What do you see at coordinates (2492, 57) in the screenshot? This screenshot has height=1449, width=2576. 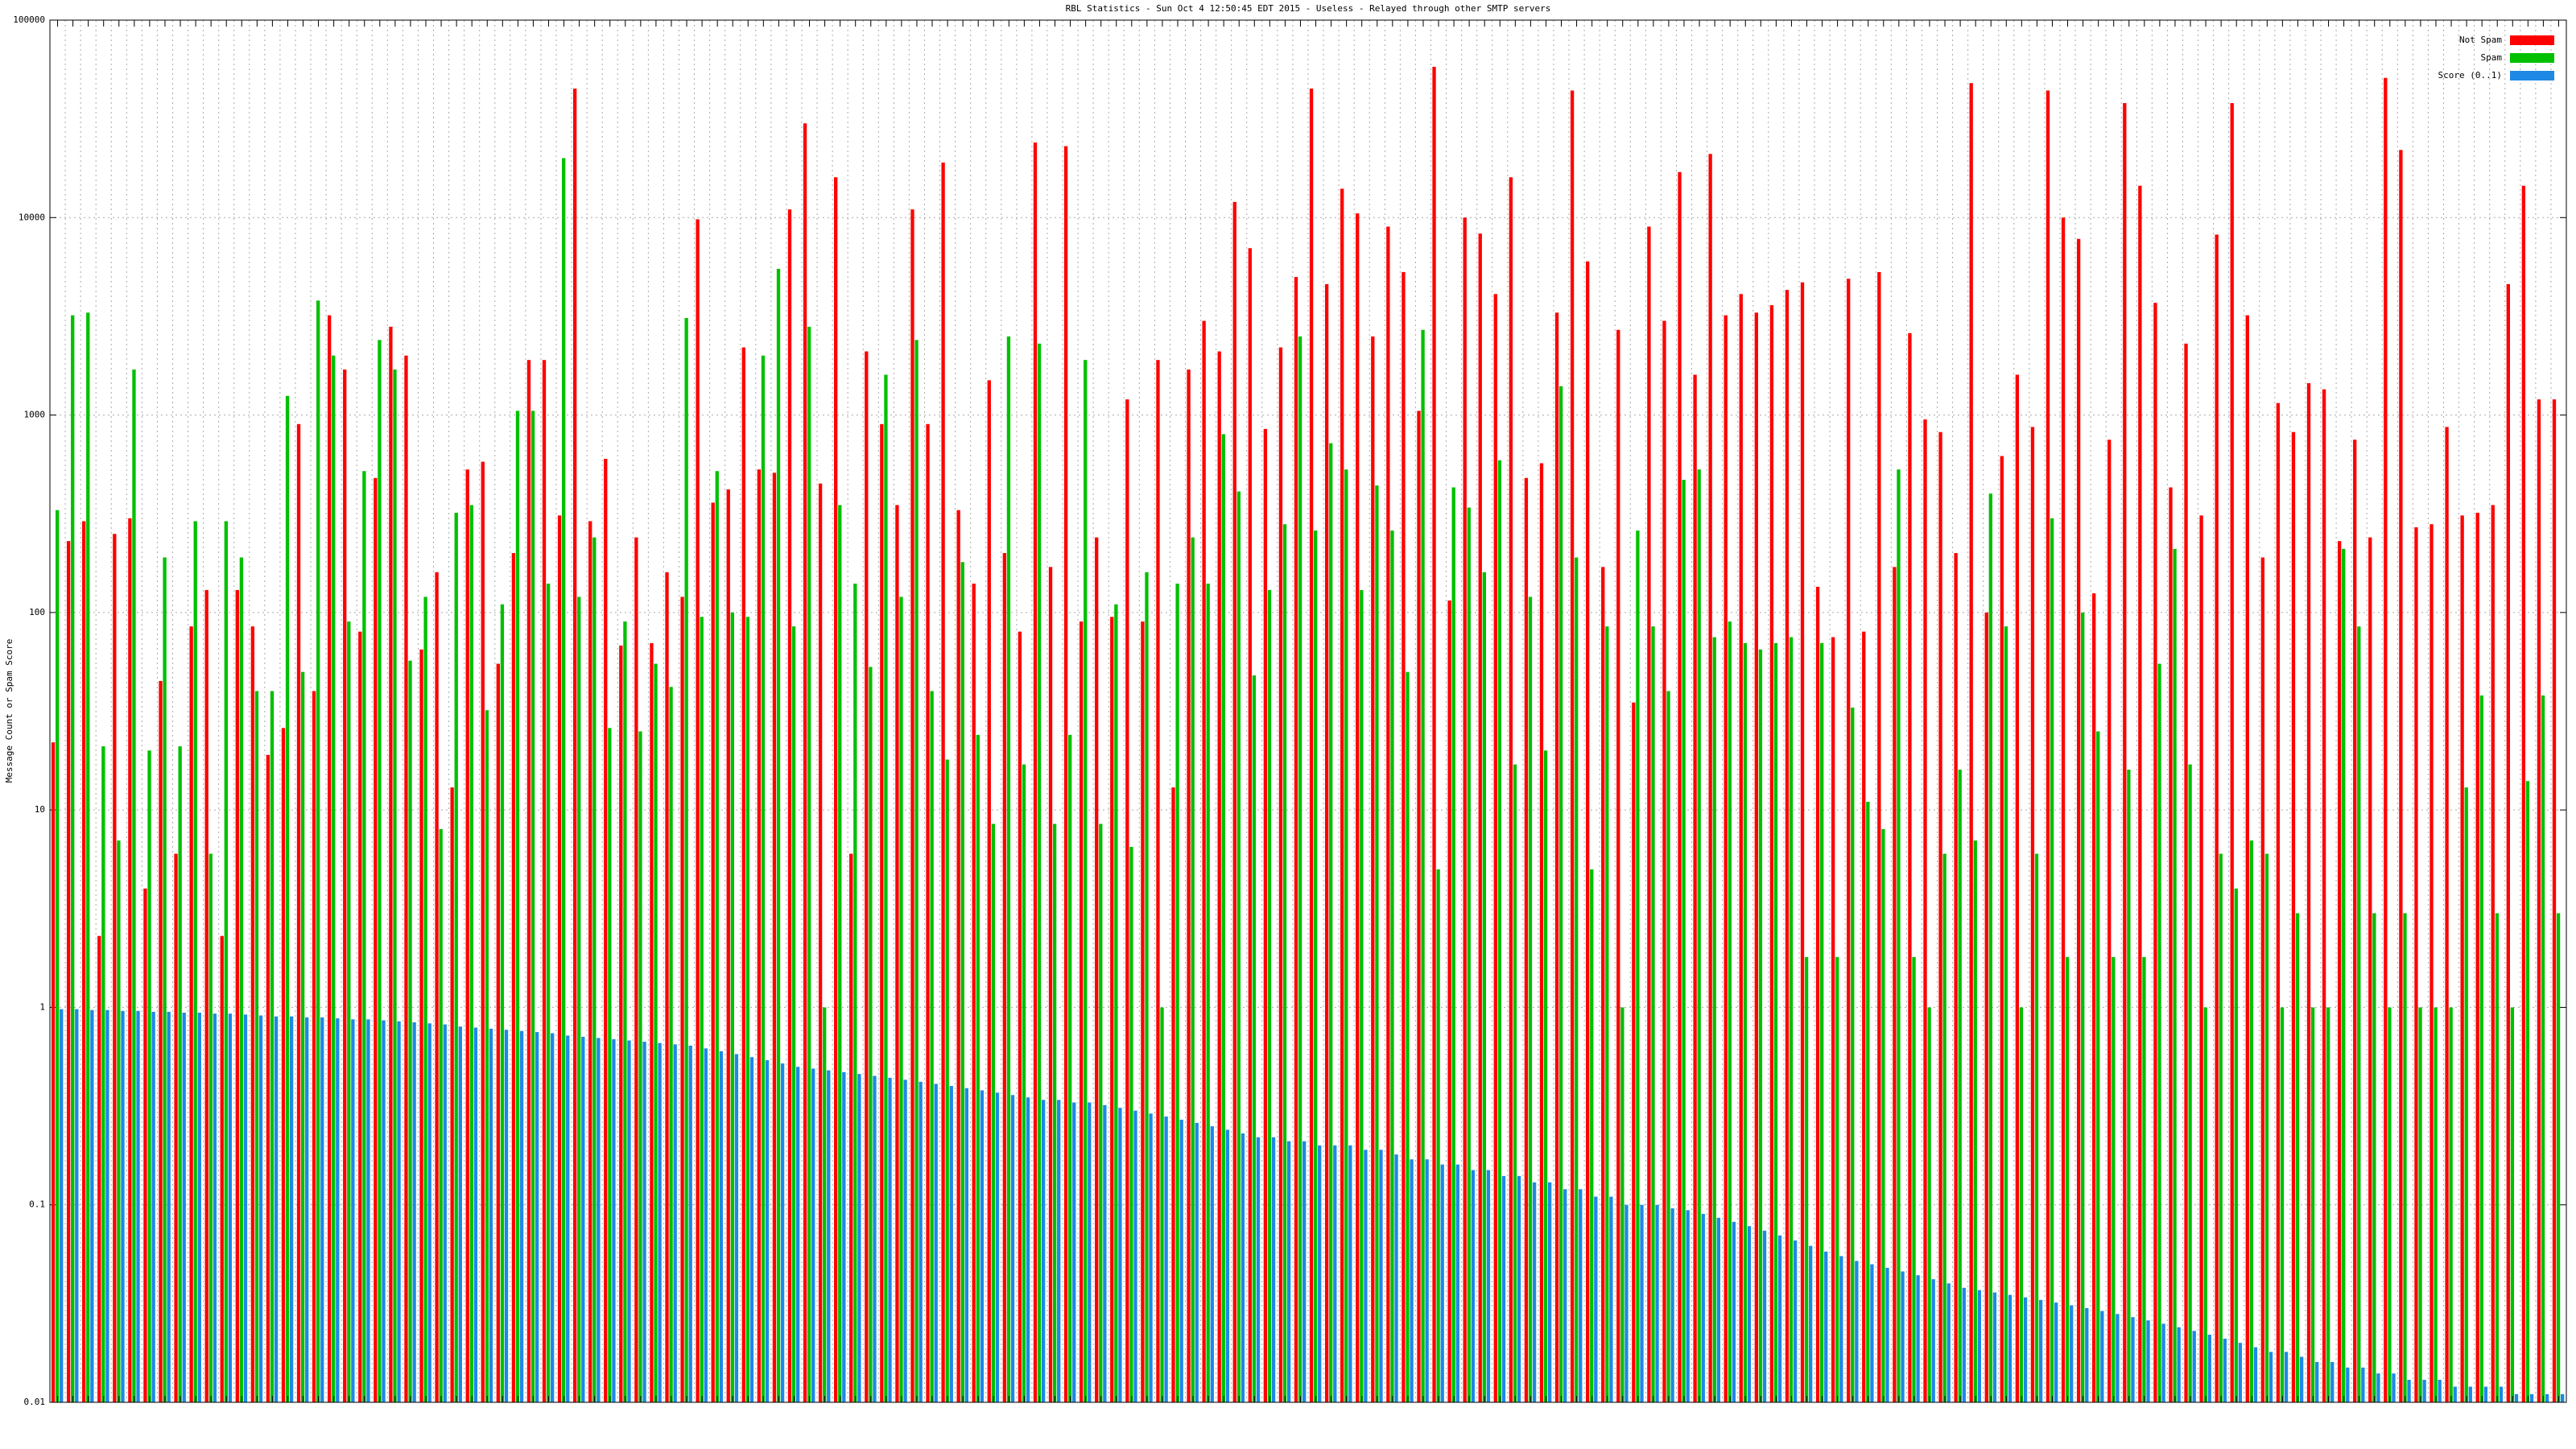 I see `legend-label: Spam` at bounding box center [2492, 57].